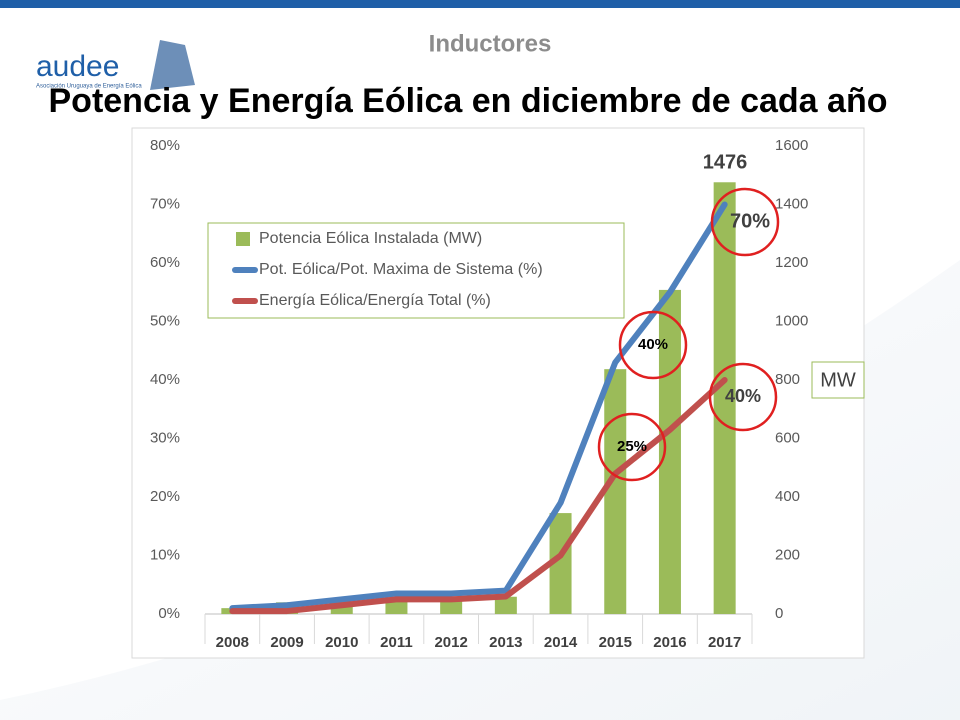 This screenshot has height=720, width=960. Describe the element at coordinates (169, 613) in the screenshot. I see `y-tick-label: 0%` at that location.